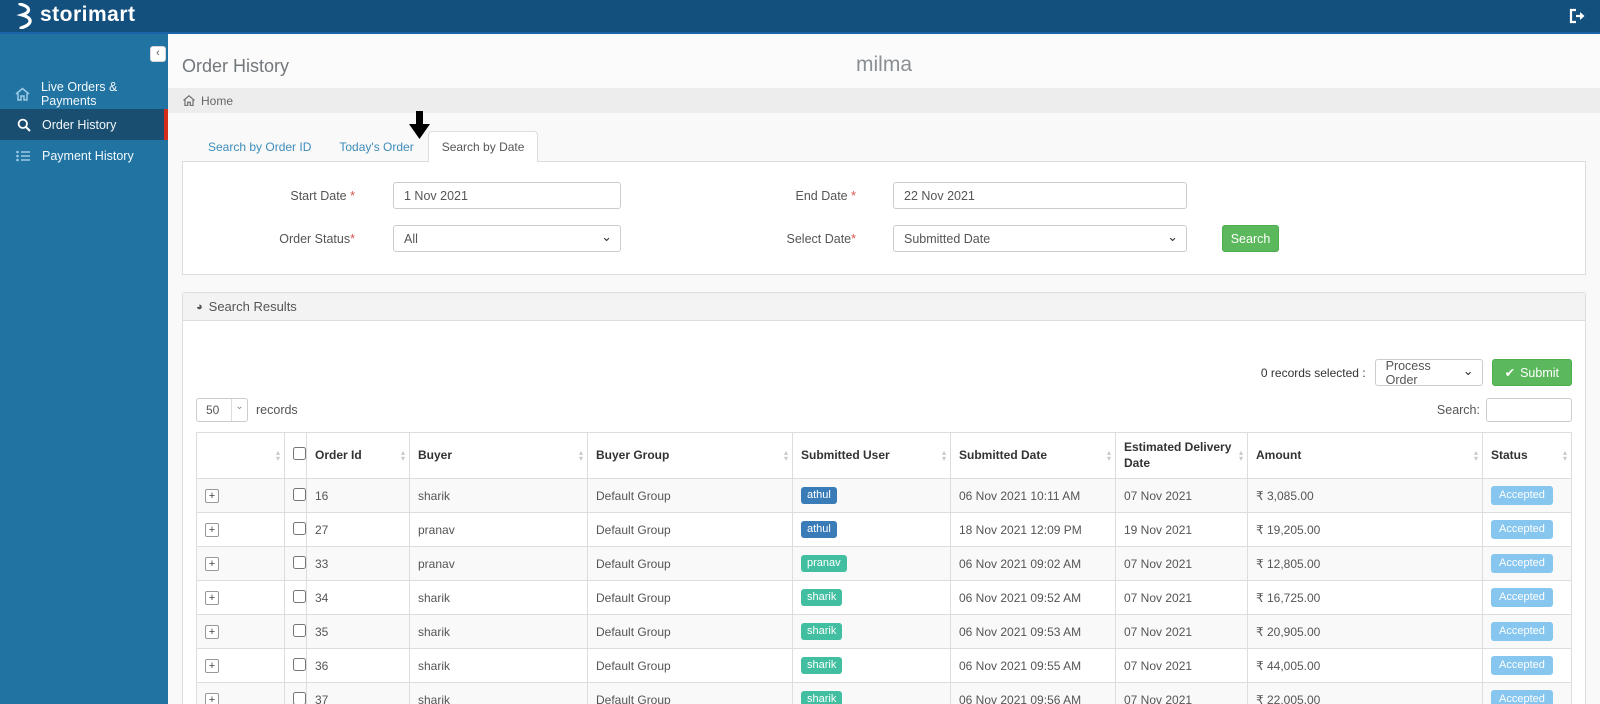  Describe the element at coordinates (376, 147) in the screenshot. I see `tab-todays-order: Today's Order` at that location.